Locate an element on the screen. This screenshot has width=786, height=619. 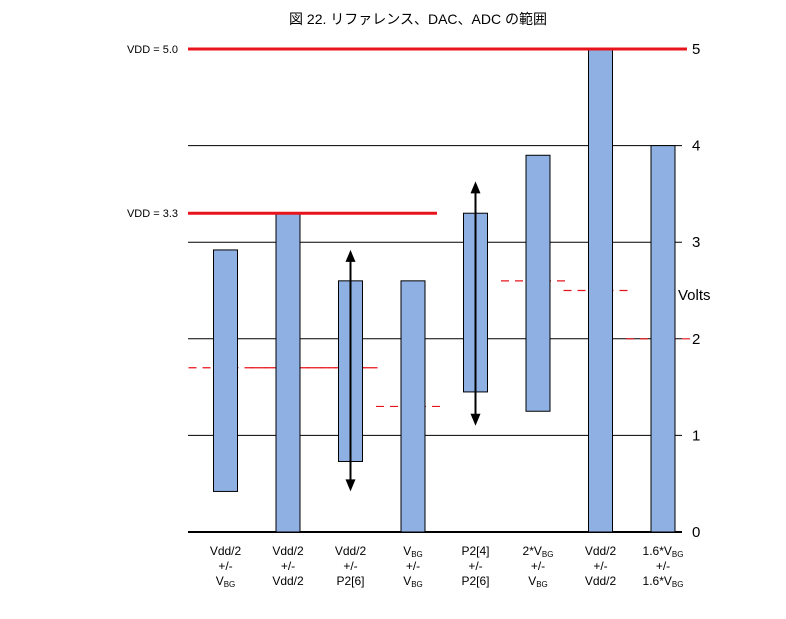
category-label-1-line-2-part-1: +/- is located at coordinates (225, 566).